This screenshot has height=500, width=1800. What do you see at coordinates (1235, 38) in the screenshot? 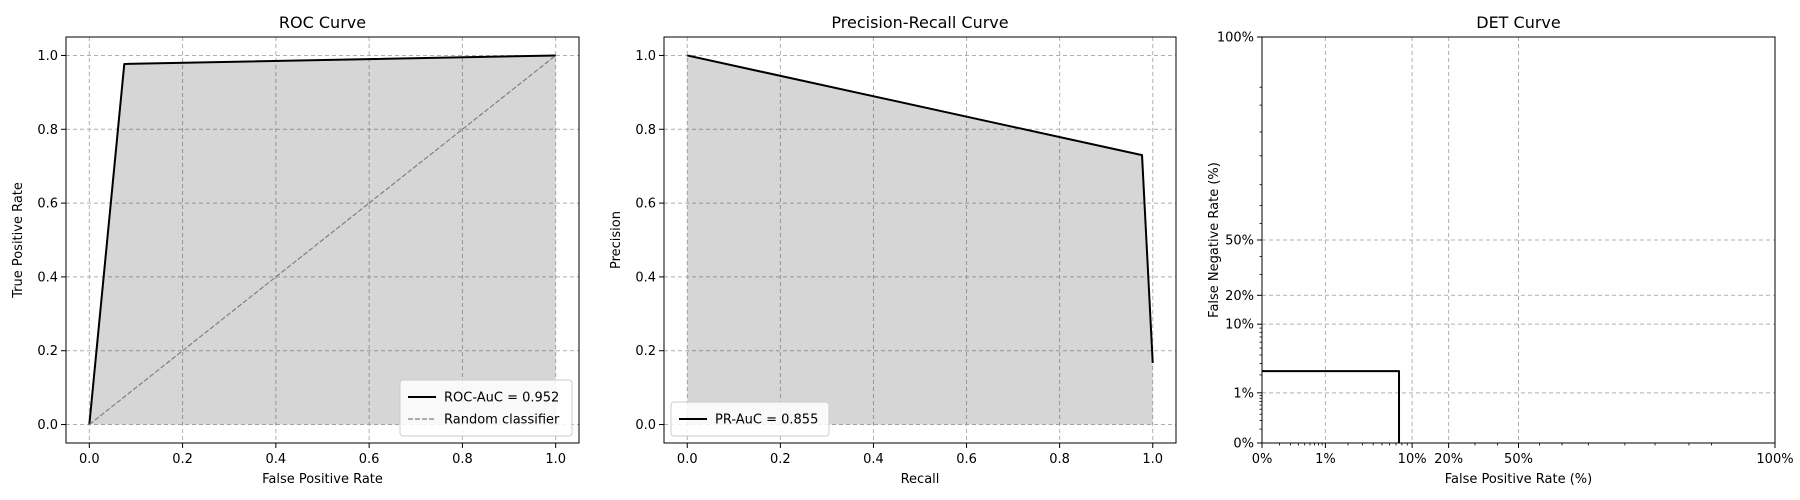
I see `tick-label-y: 100%` at bounding box center [1235, 38].